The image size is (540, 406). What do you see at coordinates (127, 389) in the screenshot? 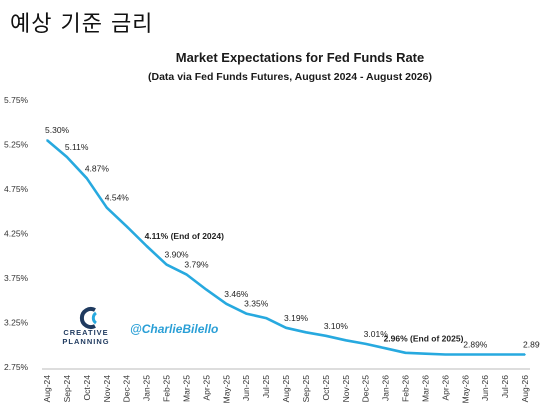
I see `x-tick-label: Dec-24` at bounding box center [127, 389].